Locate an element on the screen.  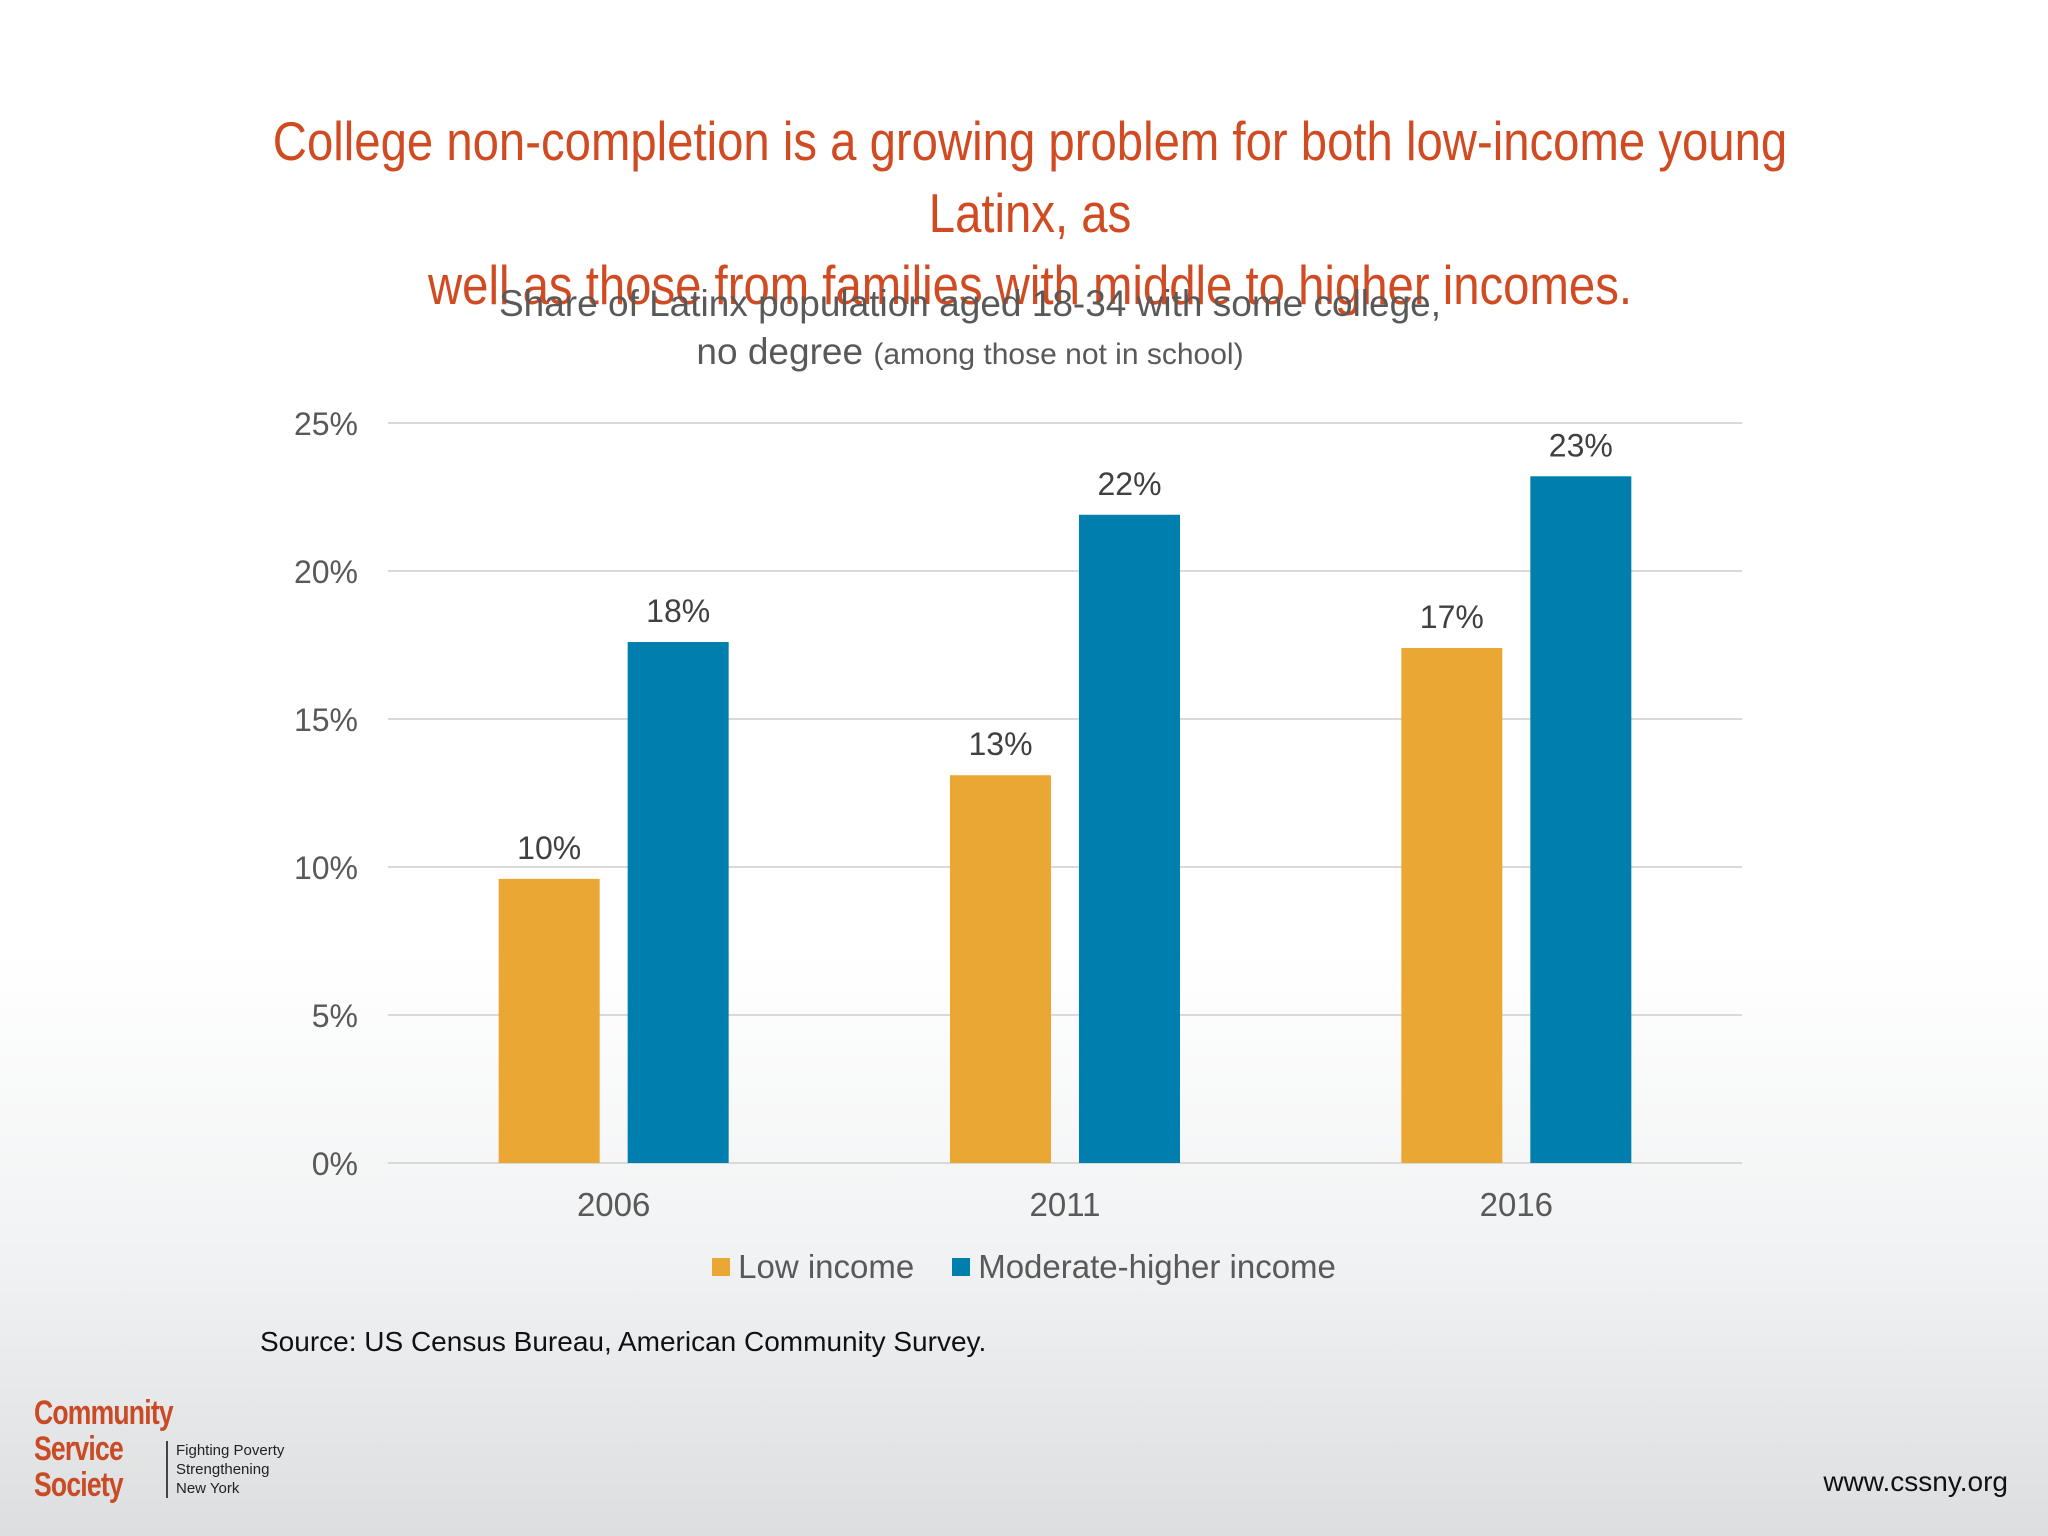
logo-wordmark: Community Service Society is located at coordinates (104, 1449).